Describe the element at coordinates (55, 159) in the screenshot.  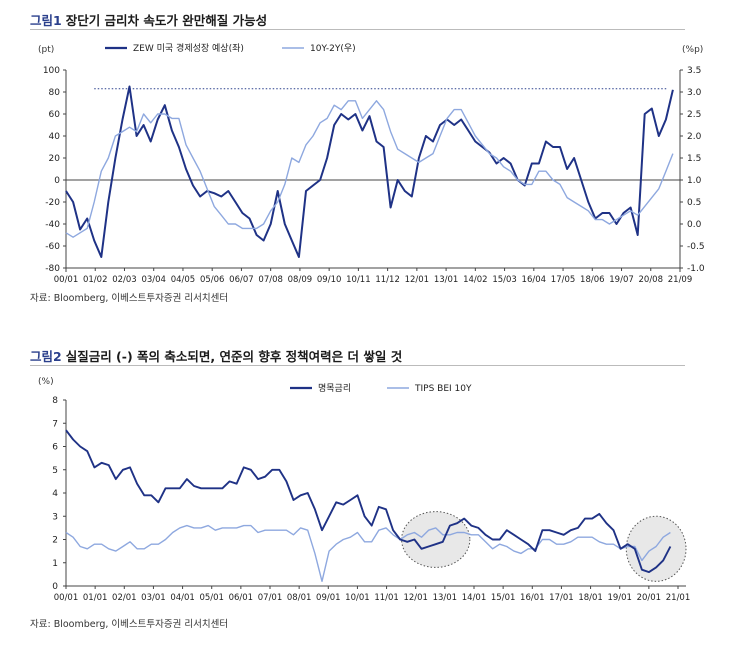
I see `chart1-left-tick-label: 20` at that location.